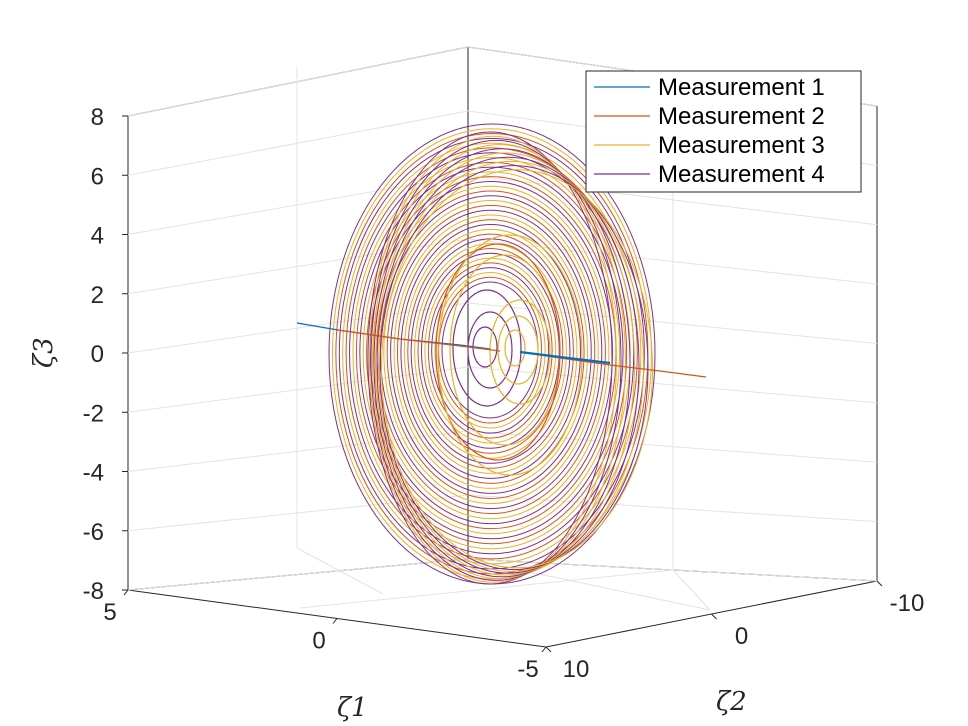  What do you see at coordinates (97, 236) in the screenshot?
I see `z-tick-label: 4` at bounding box center [97, 236].